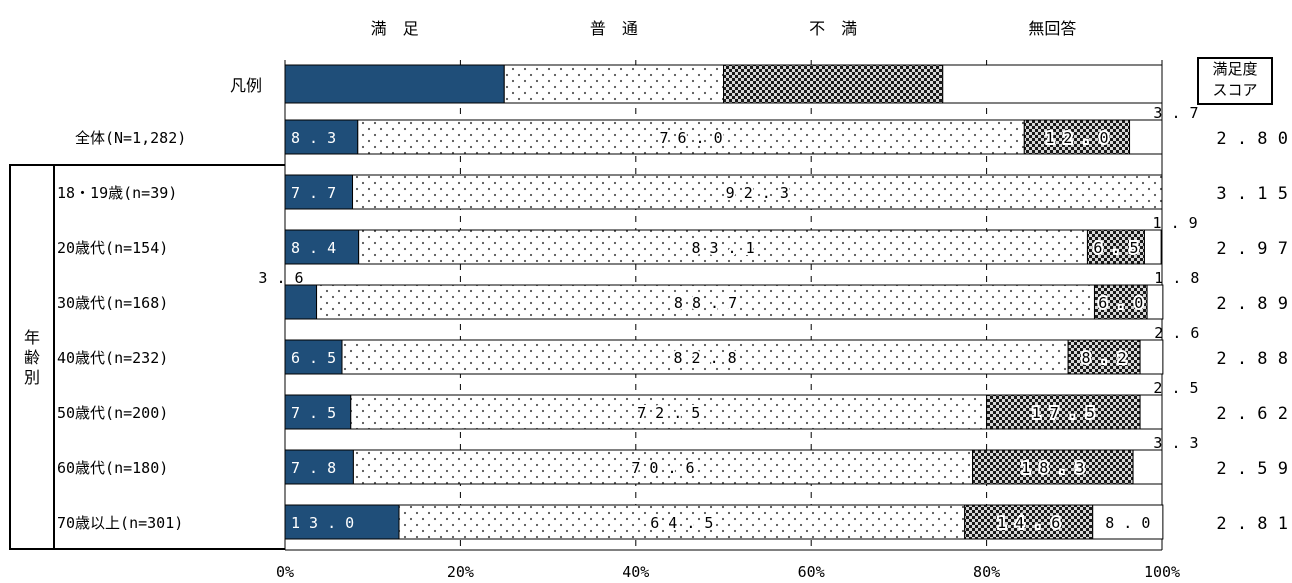 This screenshot has width=1292, height=583. I want to click on data-label: 8 8 . 7, so click(705, 303).